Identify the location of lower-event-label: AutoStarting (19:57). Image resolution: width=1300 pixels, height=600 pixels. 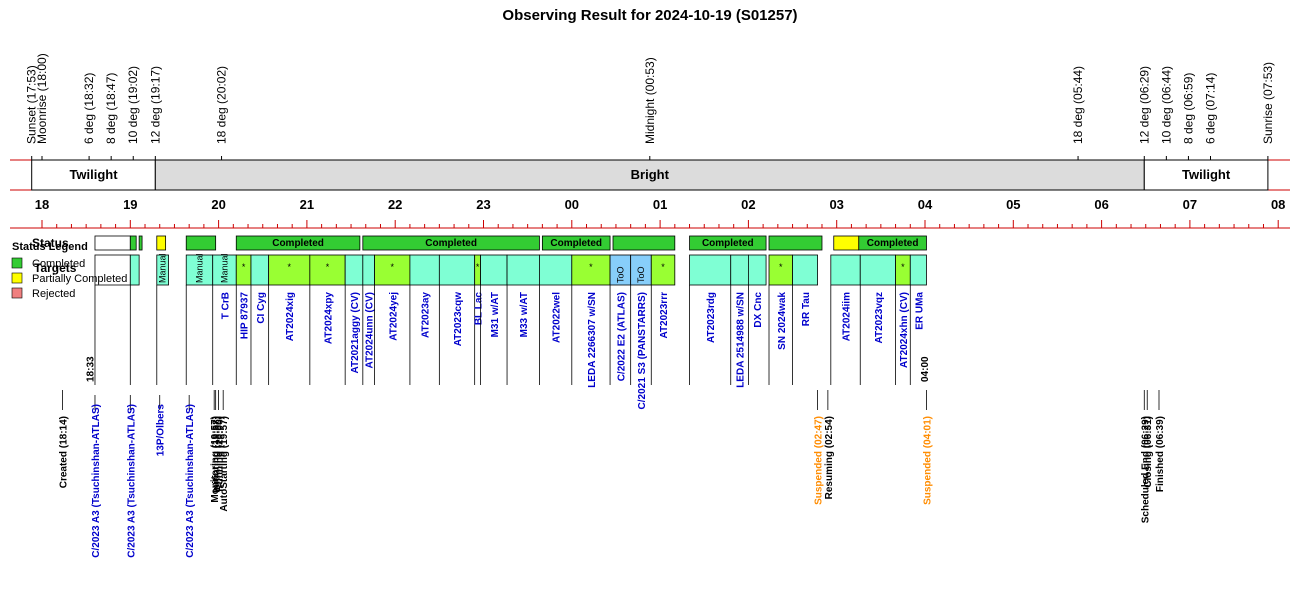
(224, 464).